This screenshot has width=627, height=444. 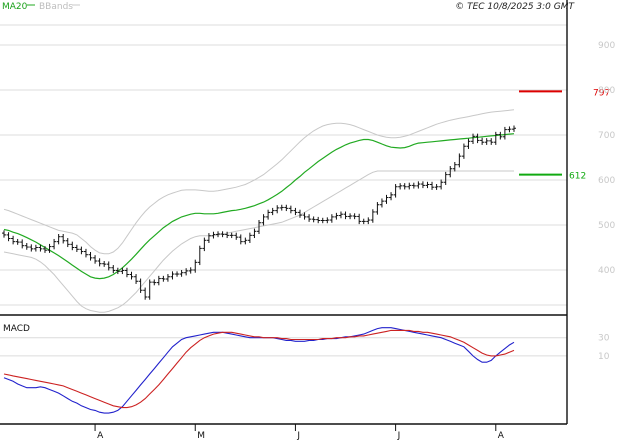 I want to click on price-y-tick-label: 500, so click(x=606, y=226).